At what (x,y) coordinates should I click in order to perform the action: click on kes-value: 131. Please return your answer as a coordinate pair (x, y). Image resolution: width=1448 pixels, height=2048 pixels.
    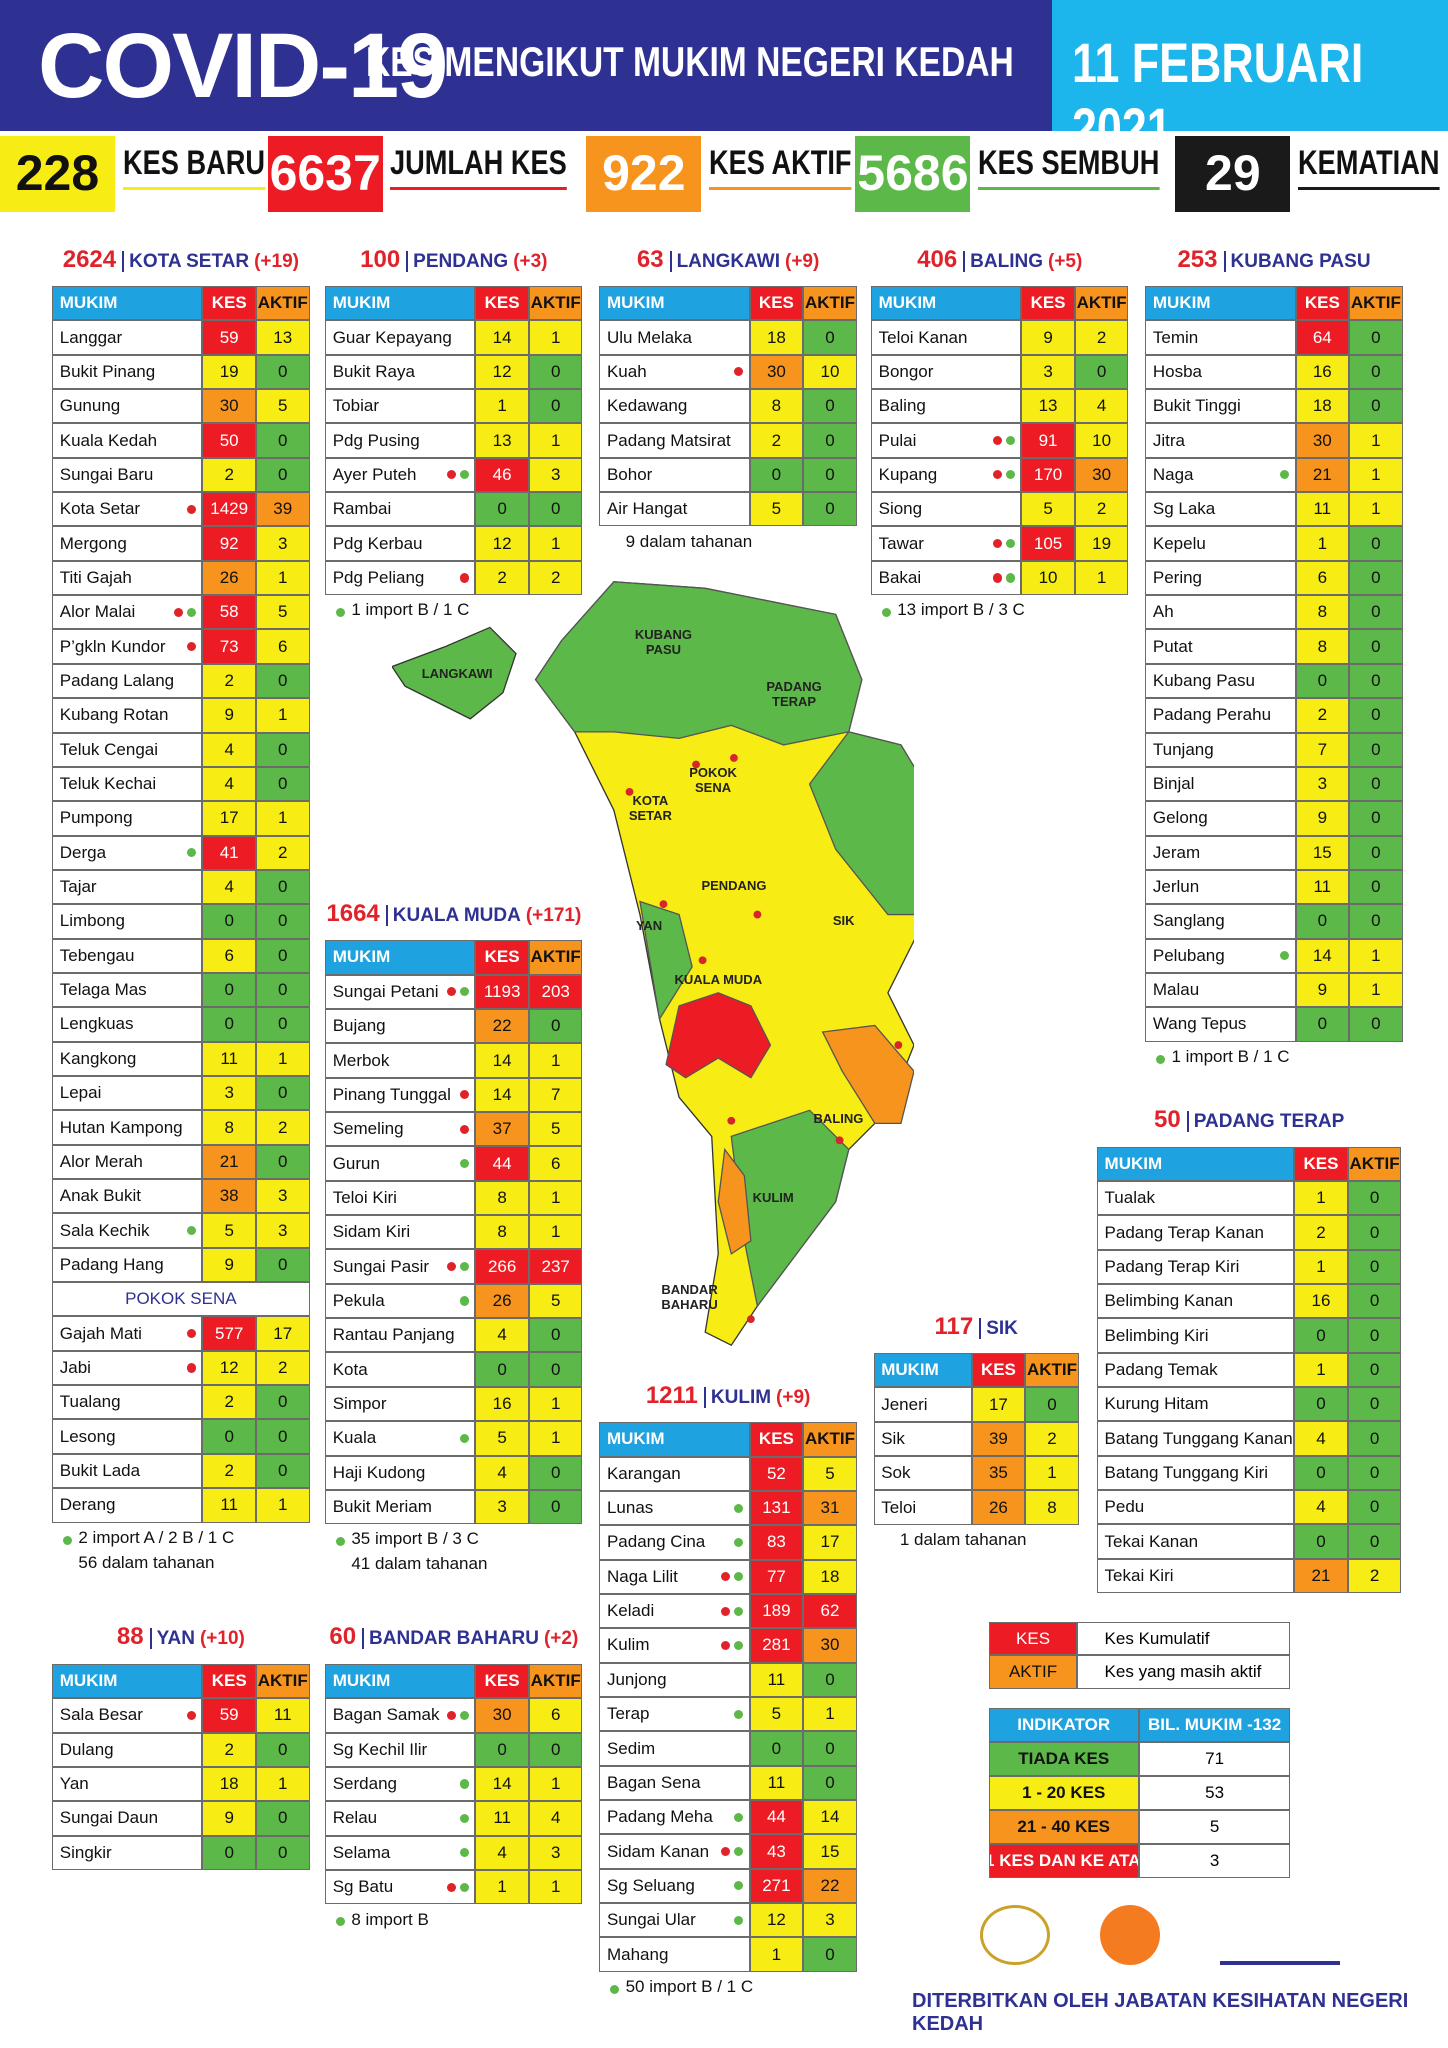
    Looking at the image, I should click on (776, 1508).